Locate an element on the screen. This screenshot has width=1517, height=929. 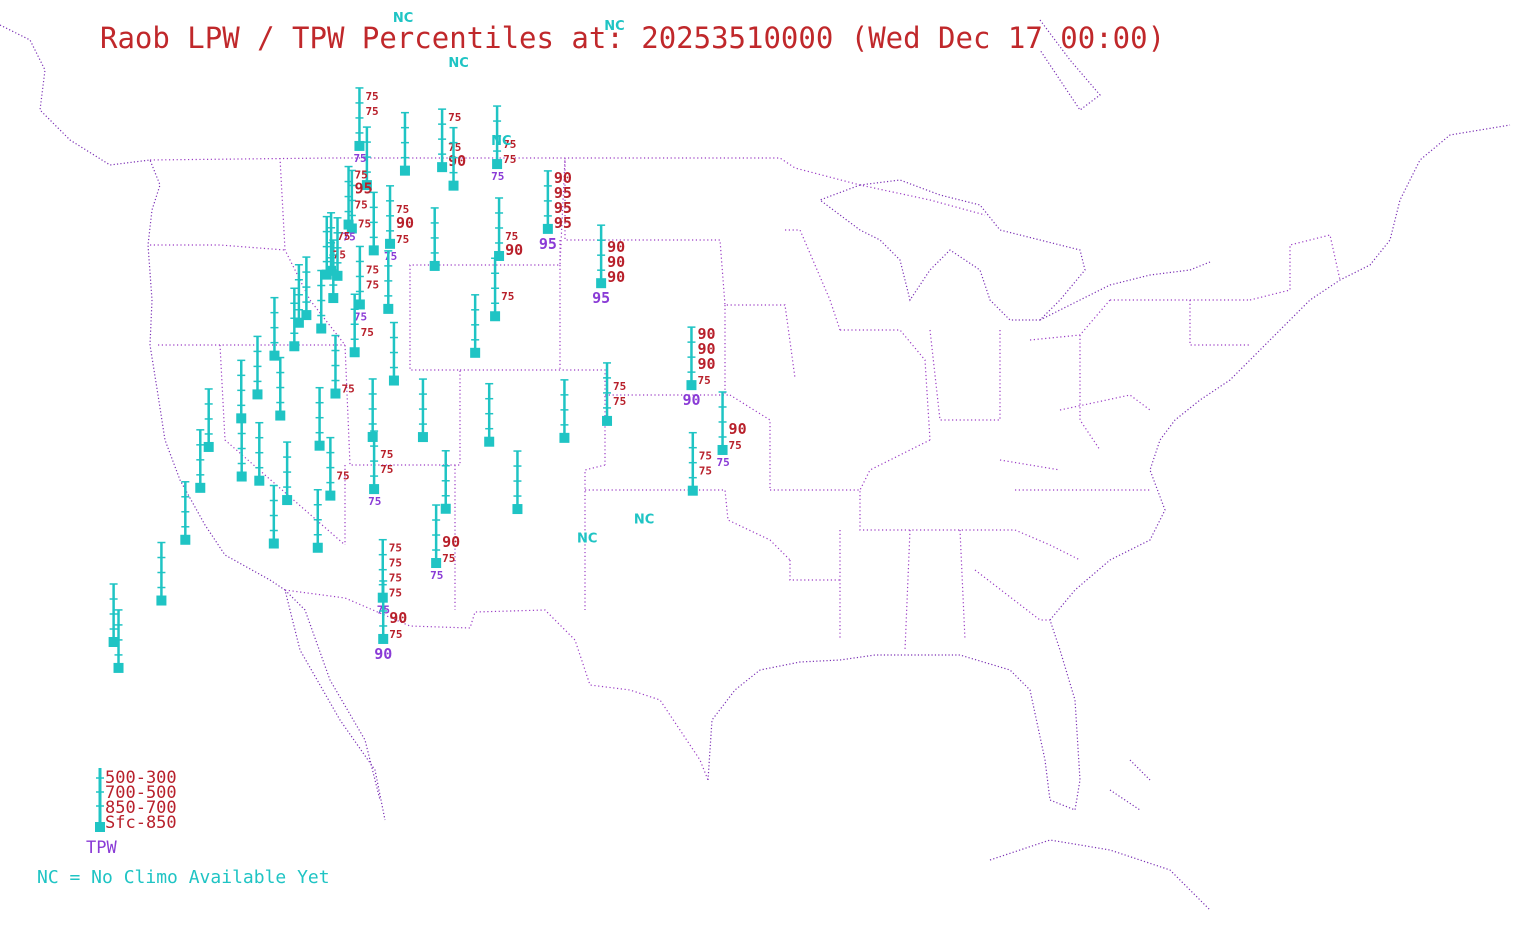
station-santa-teresa is located at coordinates (517, 482).